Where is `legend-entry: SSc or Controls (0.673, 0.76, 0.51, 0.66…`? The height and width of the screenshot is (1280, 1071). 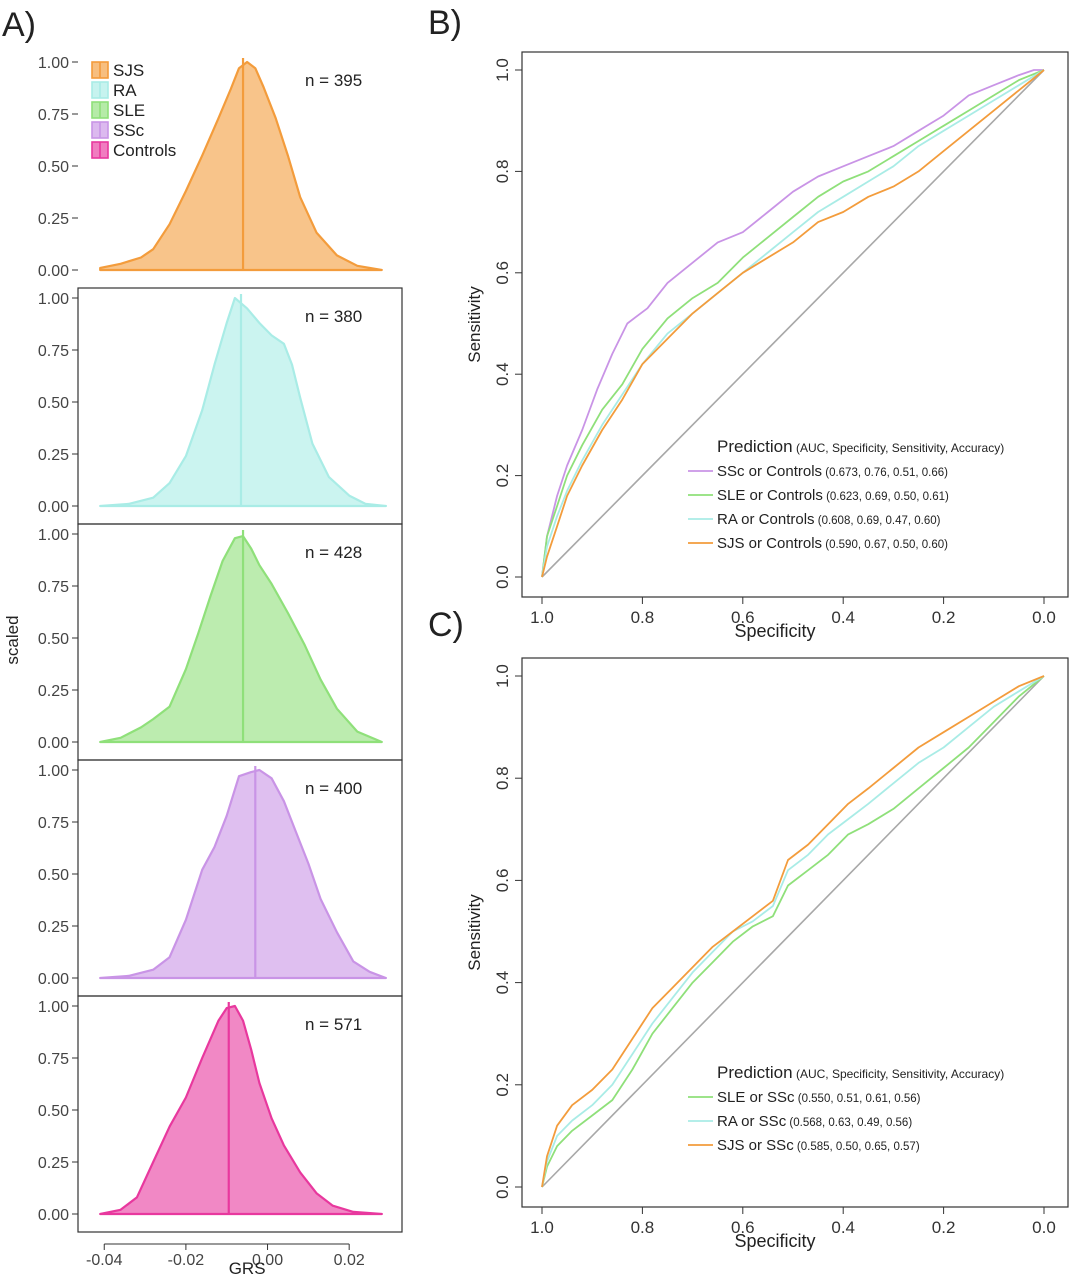
legend-entry: SSc or Controls (0.673, 0.76, 0.51, 0.66… is located at coordinates (832, 471).